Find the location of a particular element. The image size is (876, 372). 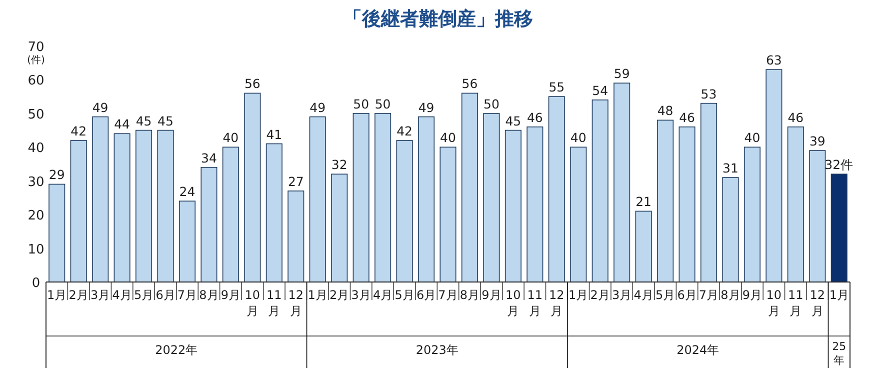

data-label: 59 is located at coordinates (622, 74).